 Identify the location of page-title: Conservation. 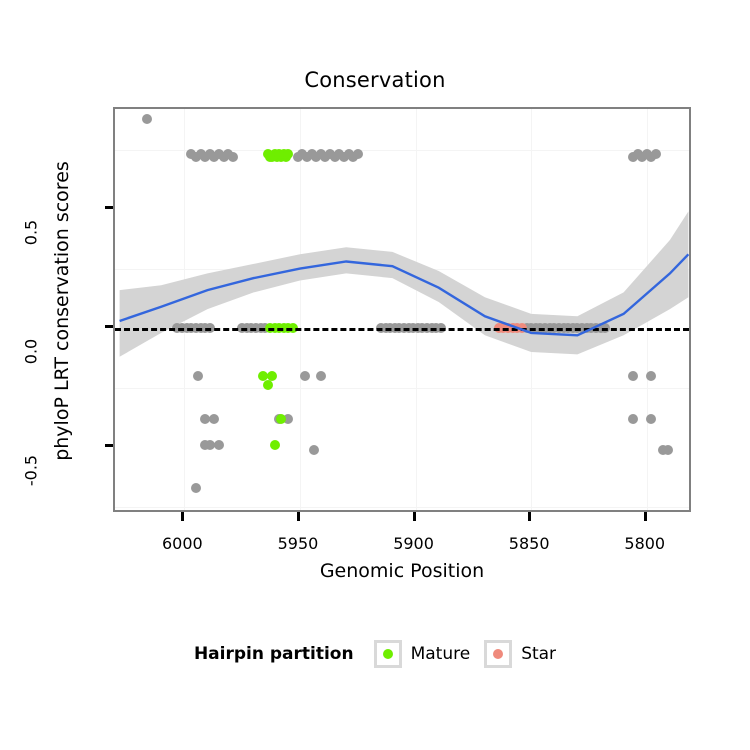
(375, 80).